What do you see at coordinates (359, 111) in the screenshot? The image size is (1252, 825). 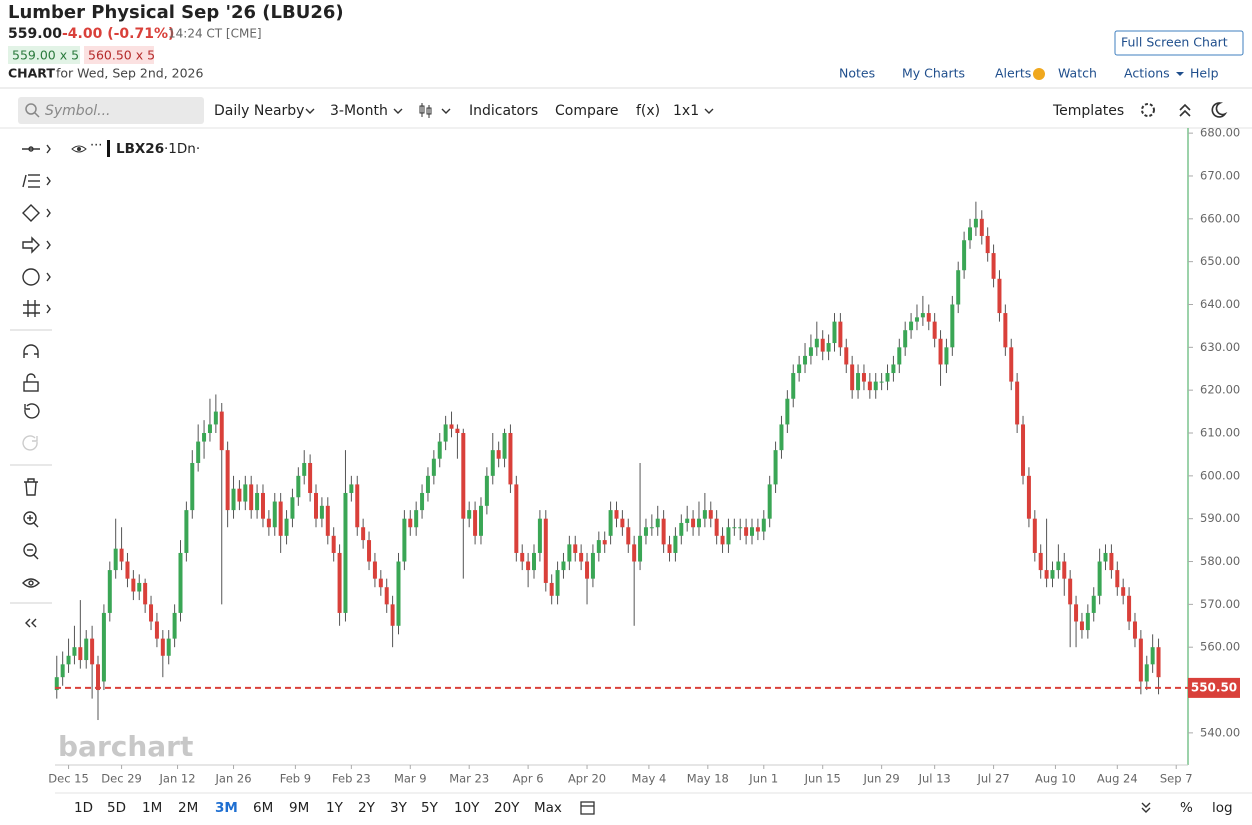 I see `toolbar-item: 3-Month` at bounding box center [359, 111].